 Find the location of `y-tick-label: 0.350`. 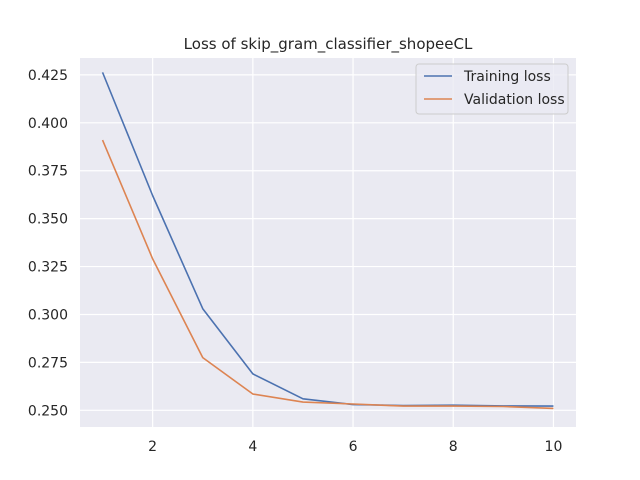

y-tick-label: 0.350 is located at coordinates (48, 220).